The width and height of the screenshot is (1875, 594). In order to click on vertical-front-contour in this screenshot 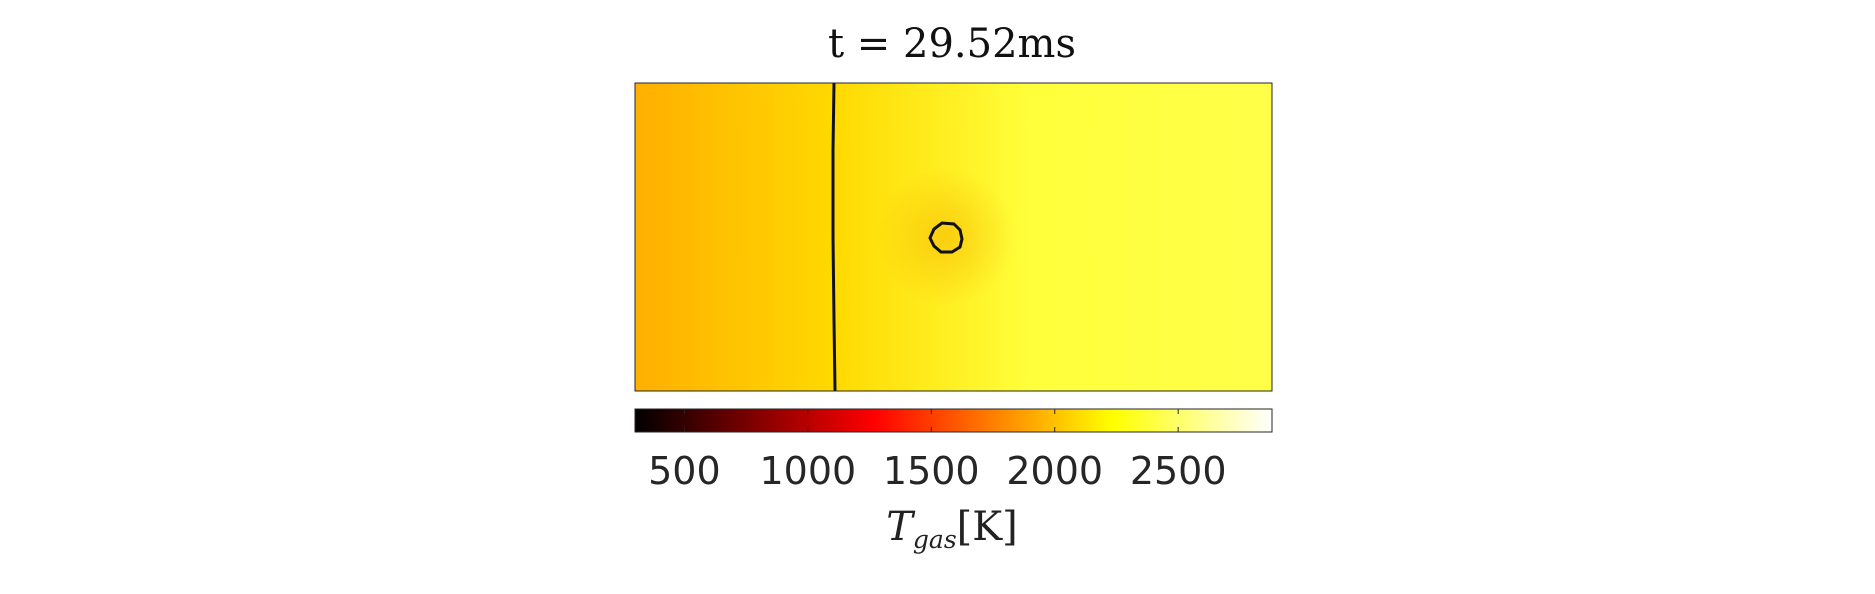, I will do `click(834, 237)`.